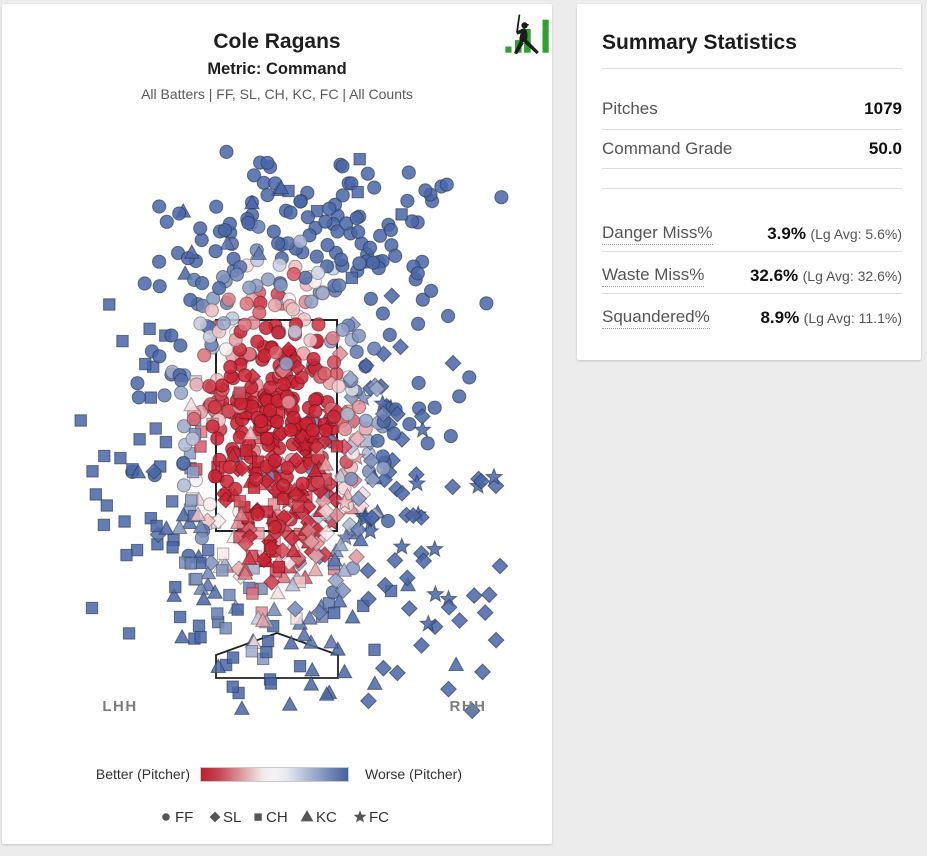 The image size is (927, 856). Describe the element at coordinates (232, 817) in the screenshot. I see `svg-text: SL` at that location.